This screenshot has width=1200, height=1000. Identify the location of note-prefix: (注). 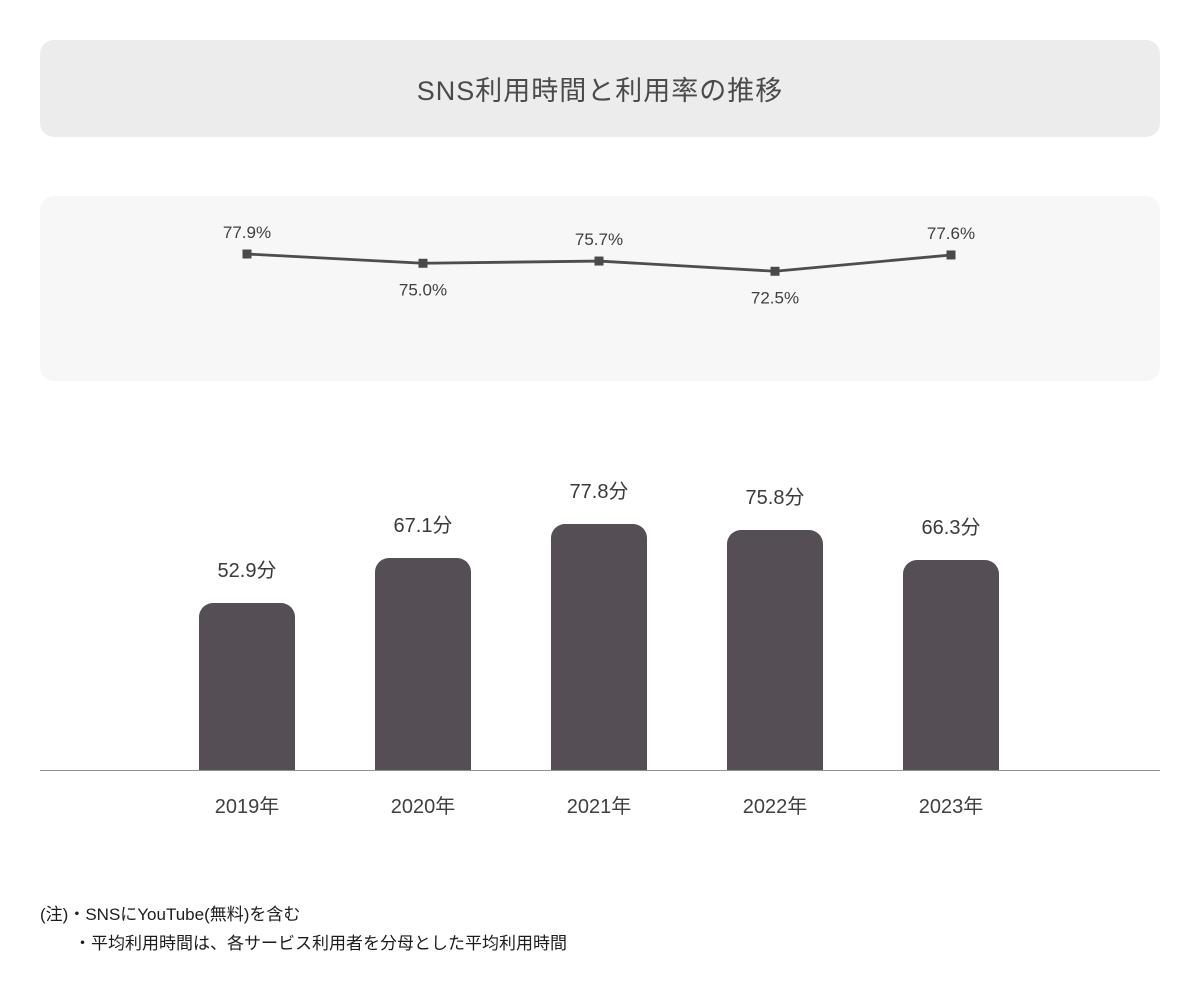
(54, 914).